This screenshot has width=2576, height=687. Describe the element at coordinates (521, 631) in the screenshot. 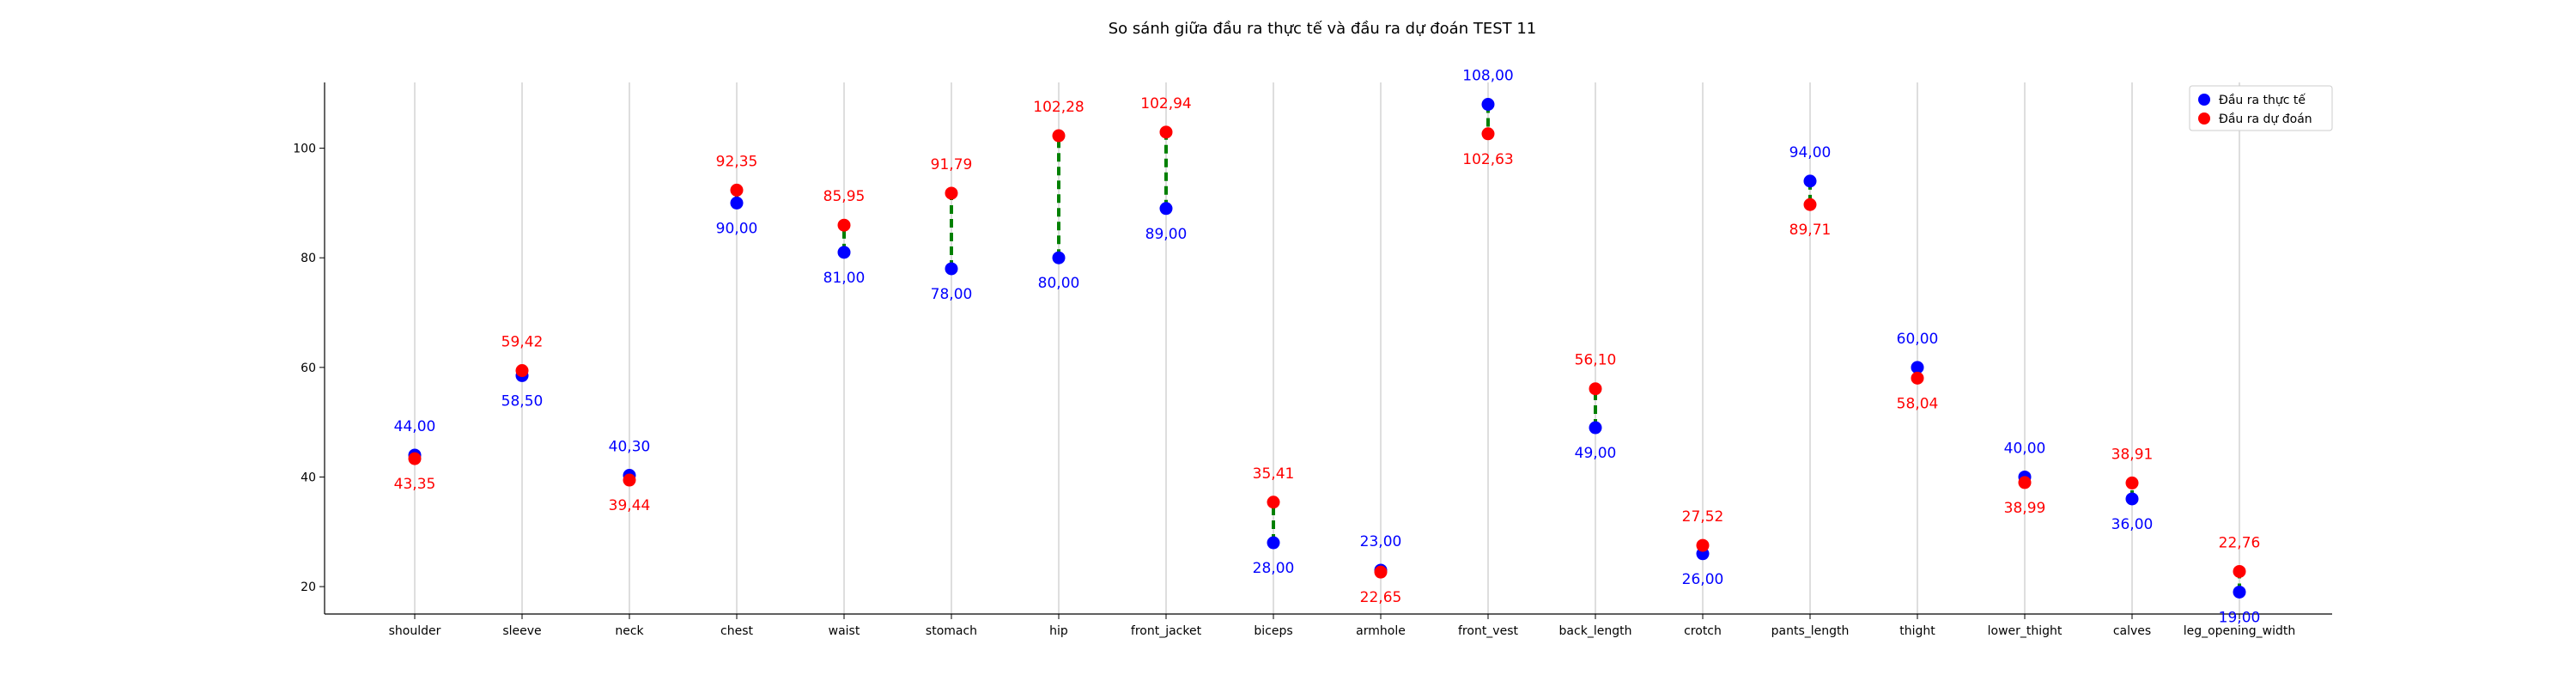

I see `x-tick-label-sleeve: sleeve` at that location.